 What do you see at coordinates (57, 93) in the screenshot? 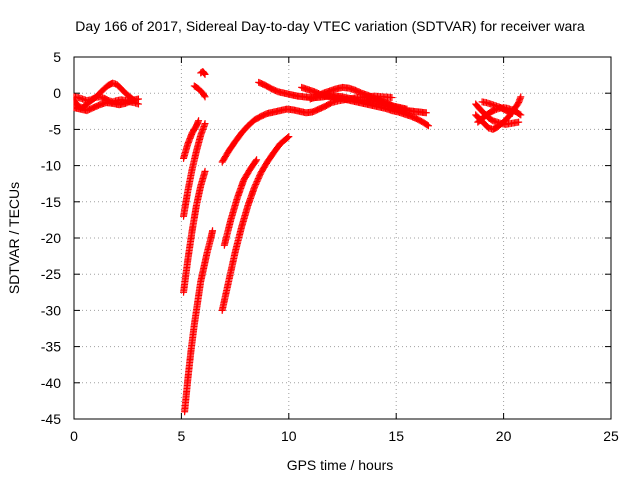
I see `y-tick-label: 0` at bounding box center [57, 93].